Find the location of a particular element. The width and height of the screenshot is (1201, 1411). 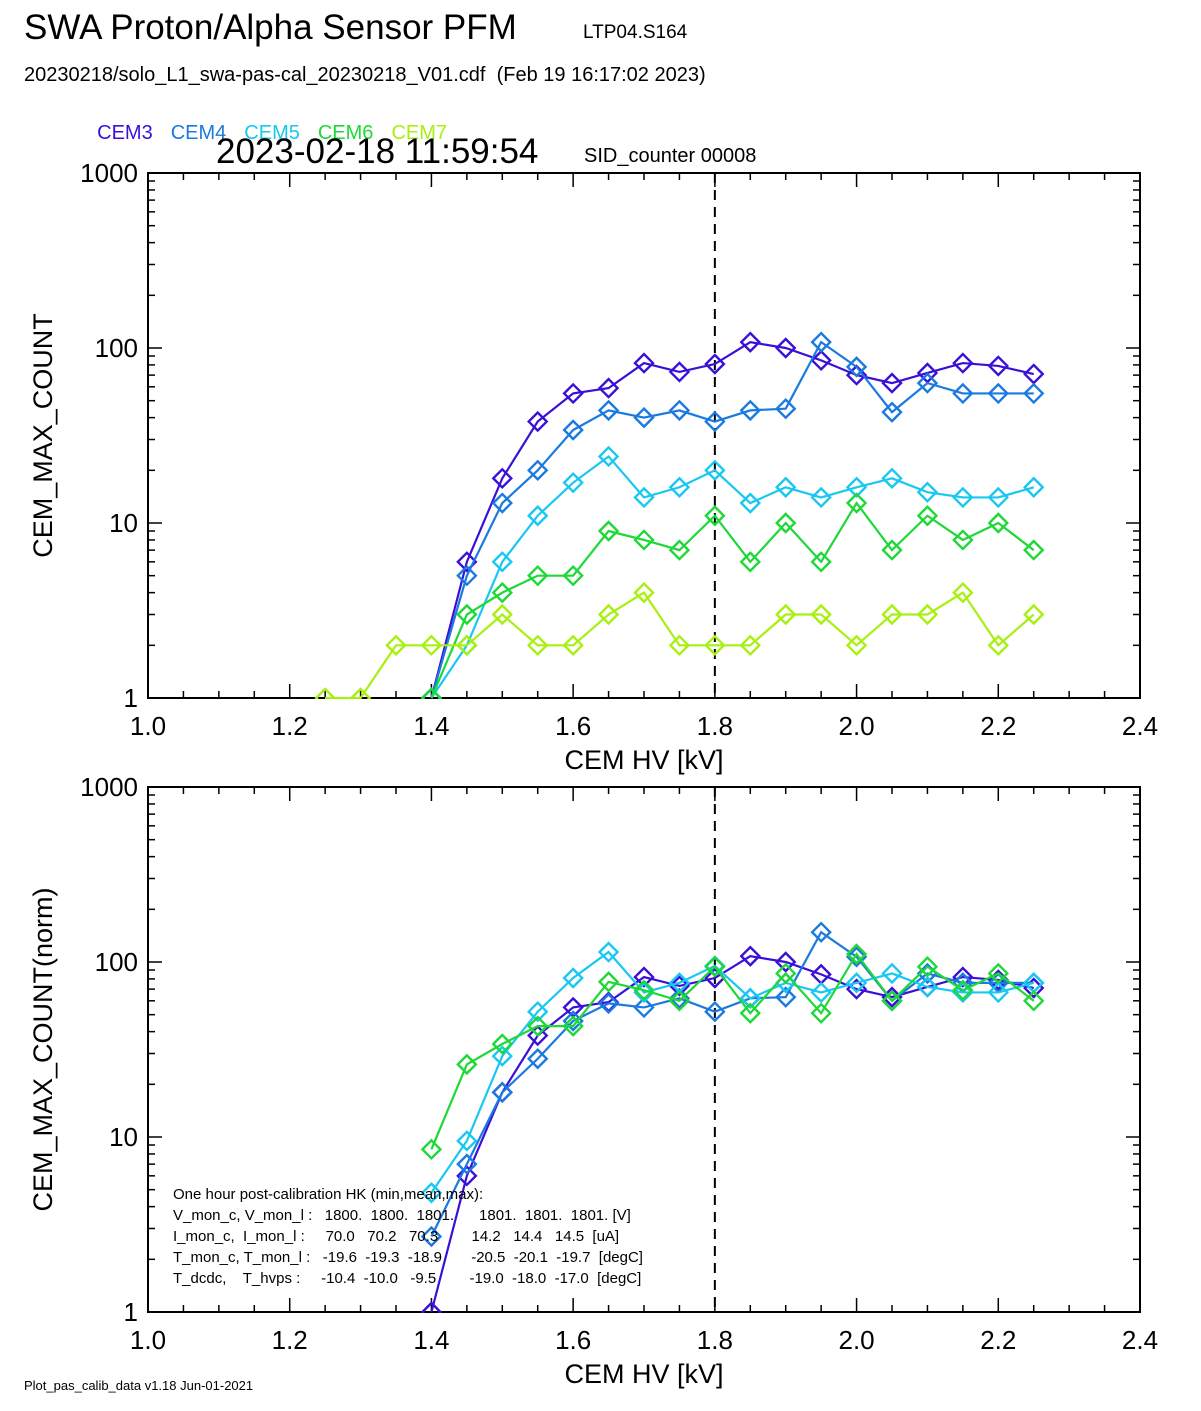

y-tick-label: 10 is located at coordinates (123, 523).